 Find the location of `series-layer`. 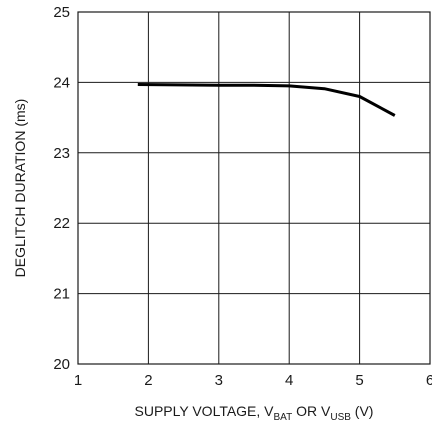

series-layer is located at coordinates (266, 100).